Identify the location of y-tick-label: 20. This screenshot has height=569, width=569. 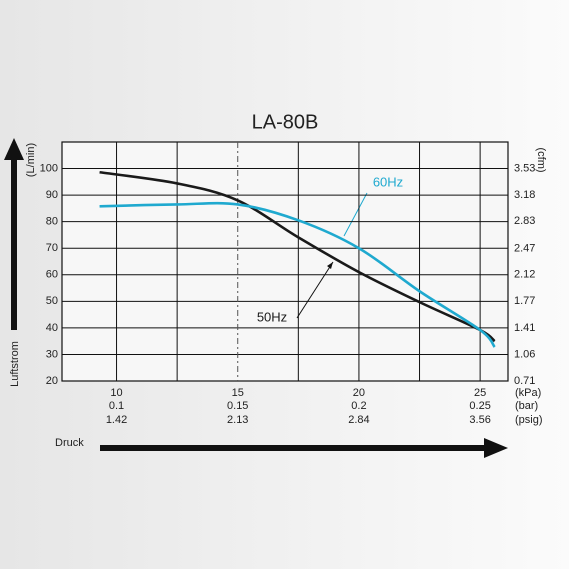
(52, 381).